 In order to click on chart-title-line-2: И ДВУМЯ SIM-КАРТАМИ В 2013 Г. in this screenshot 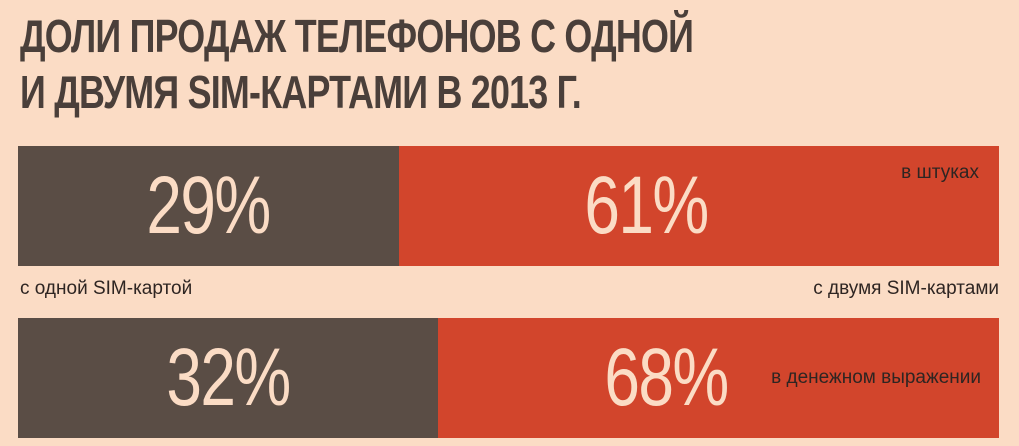, I will do `click(301, 92)`.